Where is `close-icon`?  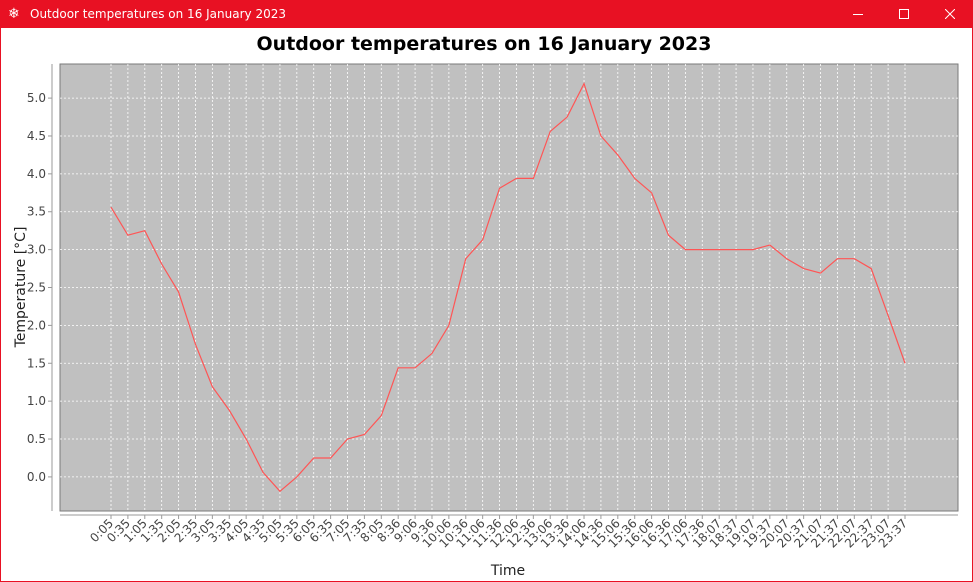
close-icon is located at coordinates (950, 14).